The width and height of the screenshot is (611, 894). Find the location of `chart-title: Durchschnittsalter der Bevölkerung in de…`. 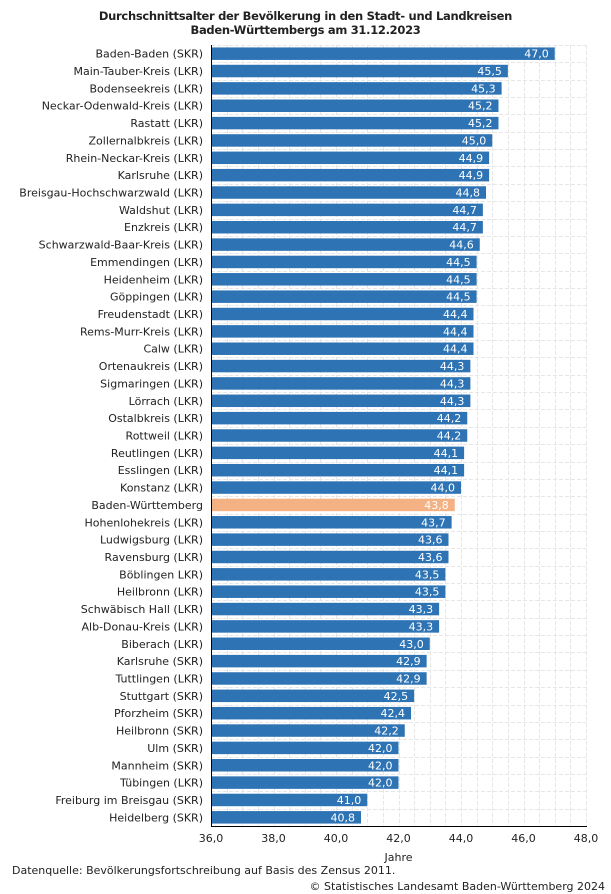

chart-title: Durchschnittsalter der Bevölkerung in de… is located at coordinates (305, 23).